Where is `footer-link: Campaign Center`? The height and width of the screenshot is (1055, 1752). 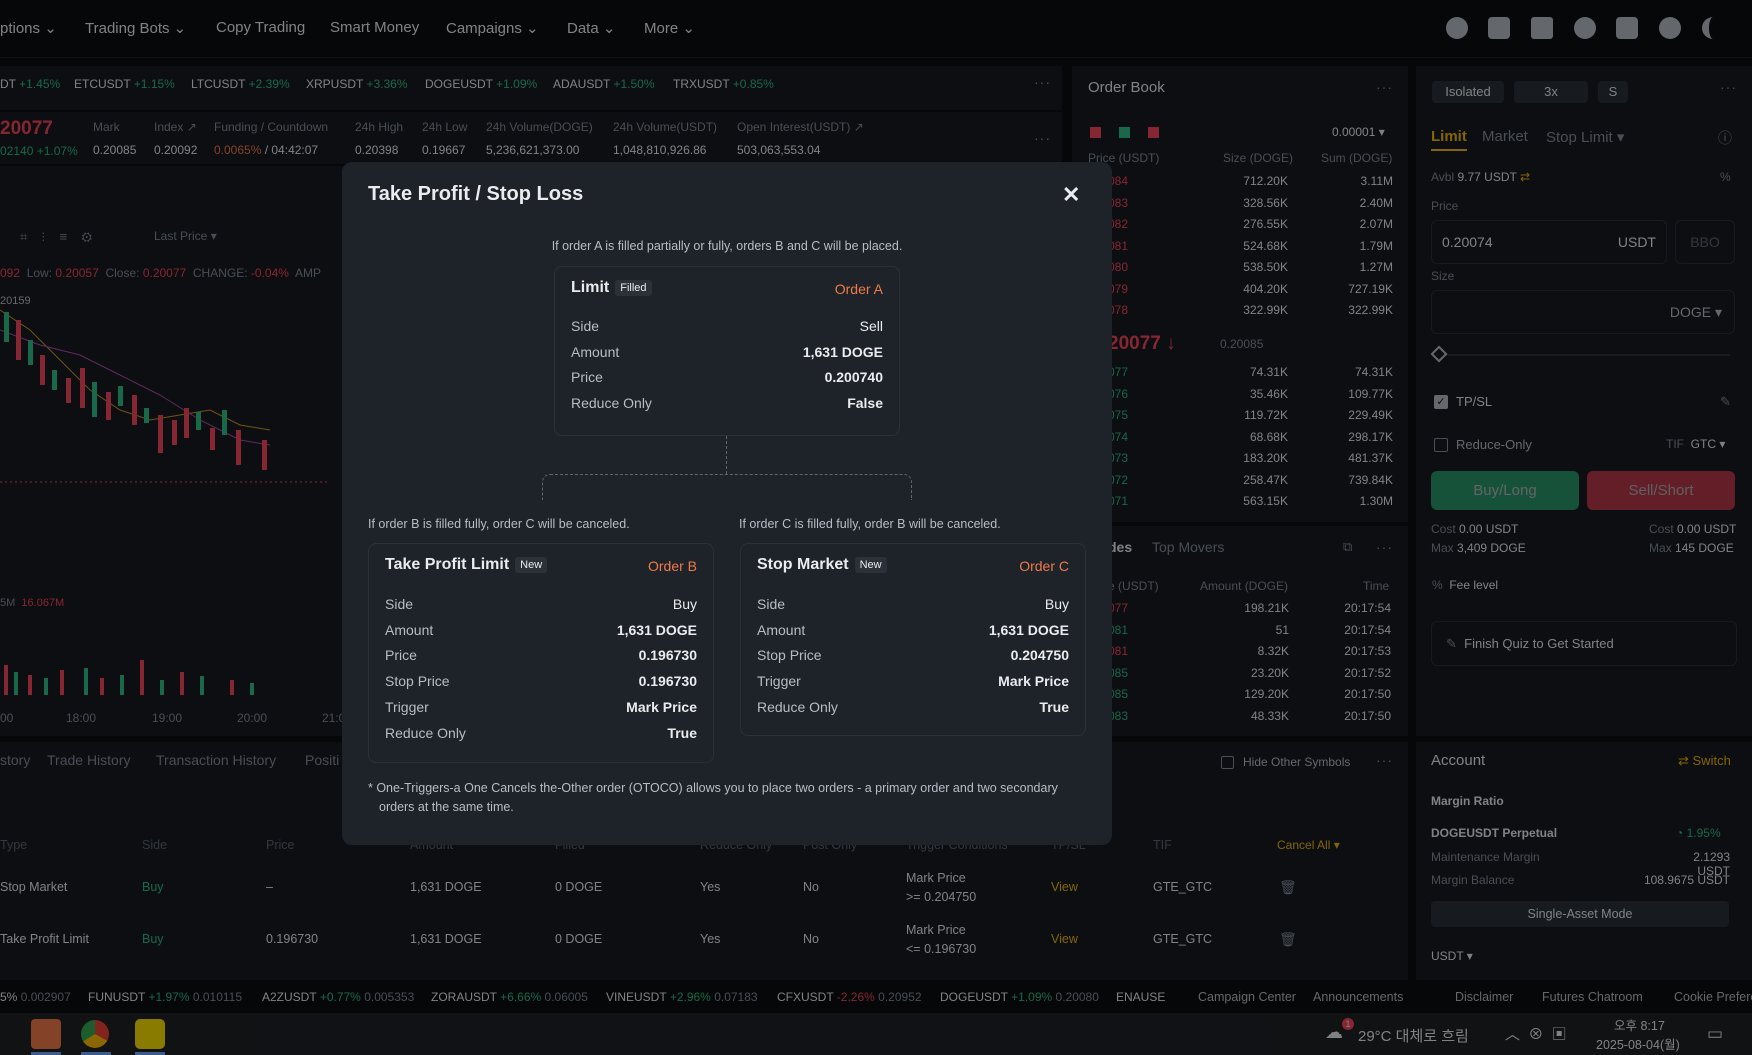
footer-link: Campaign Center is located at coordinates (1247, 997).